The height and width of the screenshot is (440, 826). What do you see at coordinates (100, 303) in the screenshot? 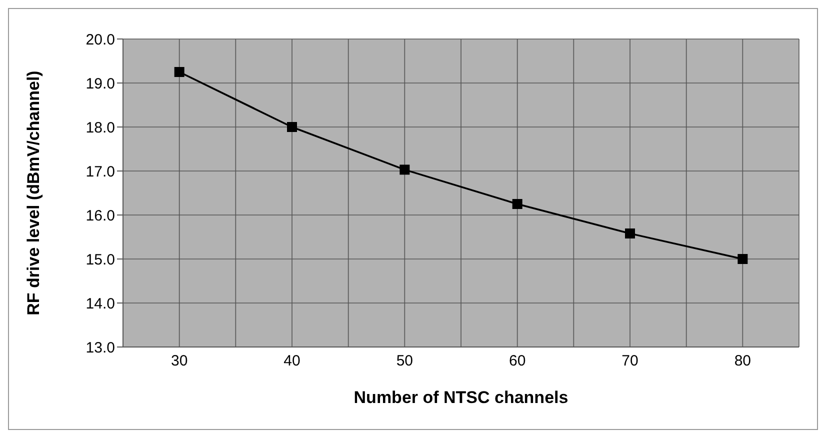
I see `y-tick-label: 14.0` at bounding box center [100, 303].